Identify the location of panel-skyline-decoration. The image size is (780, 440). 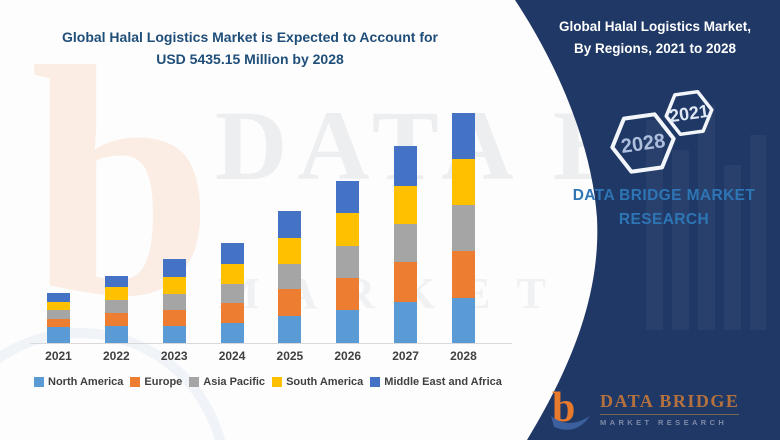
(706, 217).